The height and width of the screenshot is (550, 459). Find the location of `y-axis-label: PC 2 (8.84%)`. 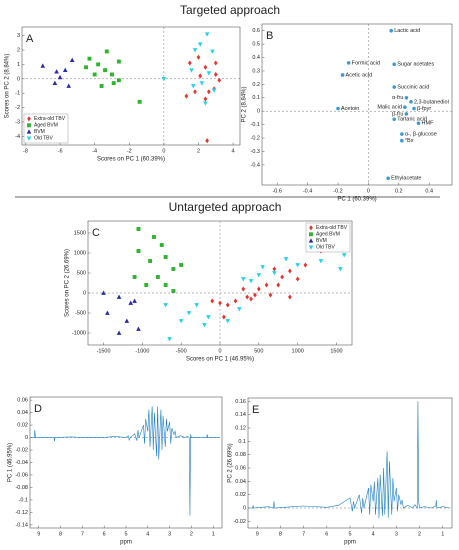

y-axis-label: PC 2 (8.84%) is located at coordinates (245, 104).